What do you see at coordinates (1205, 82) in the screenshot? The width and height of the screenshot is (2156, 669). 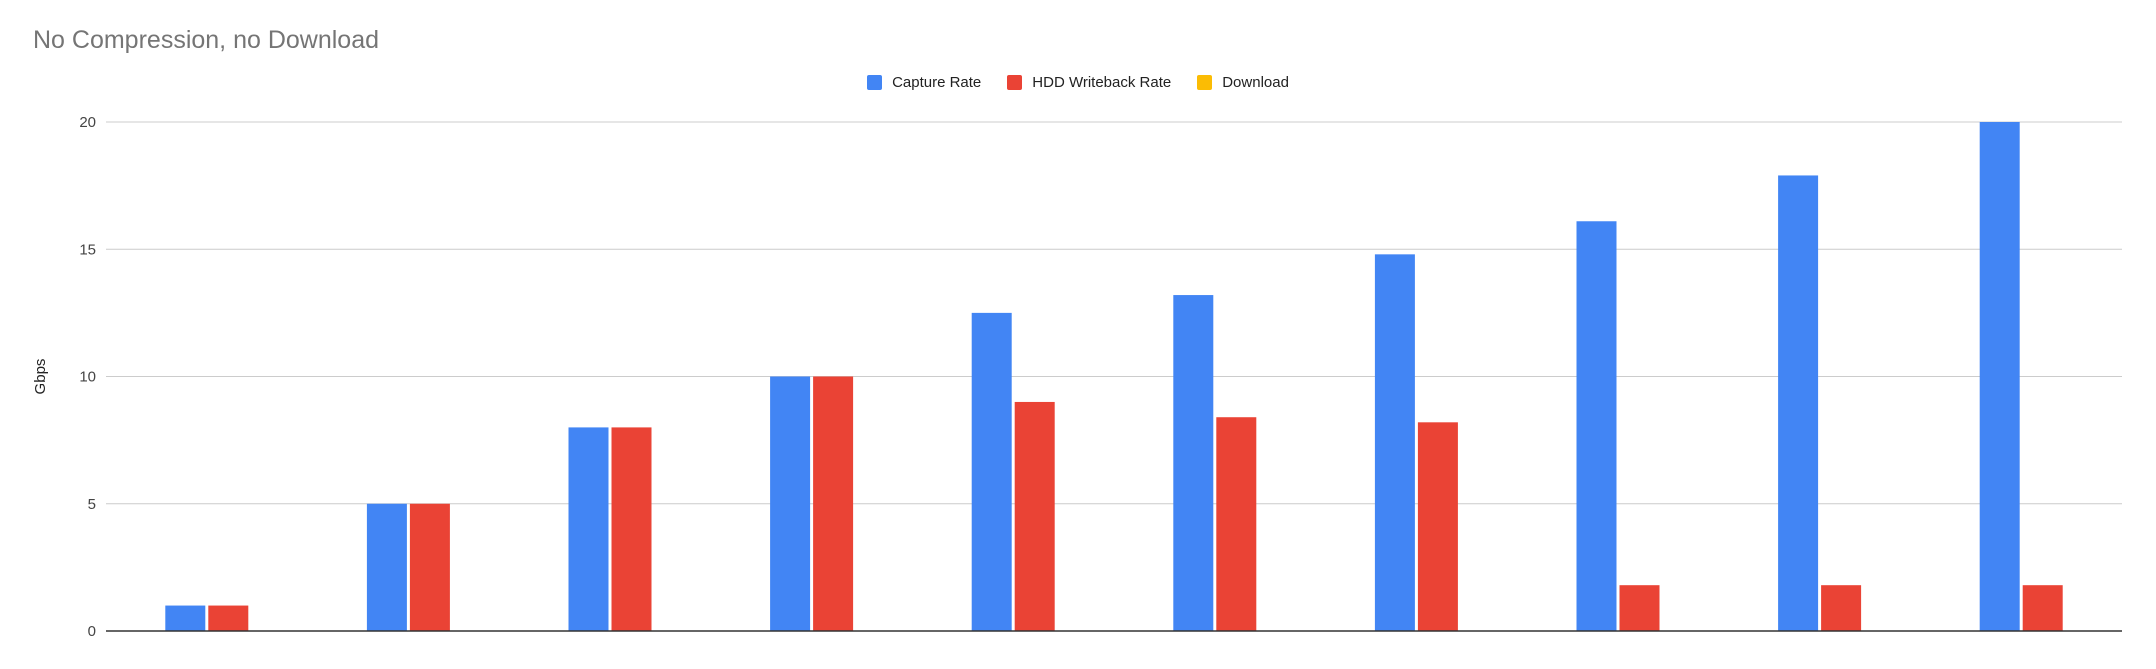 I see `legend-swatch-download` at bounding box center [1205, 82].